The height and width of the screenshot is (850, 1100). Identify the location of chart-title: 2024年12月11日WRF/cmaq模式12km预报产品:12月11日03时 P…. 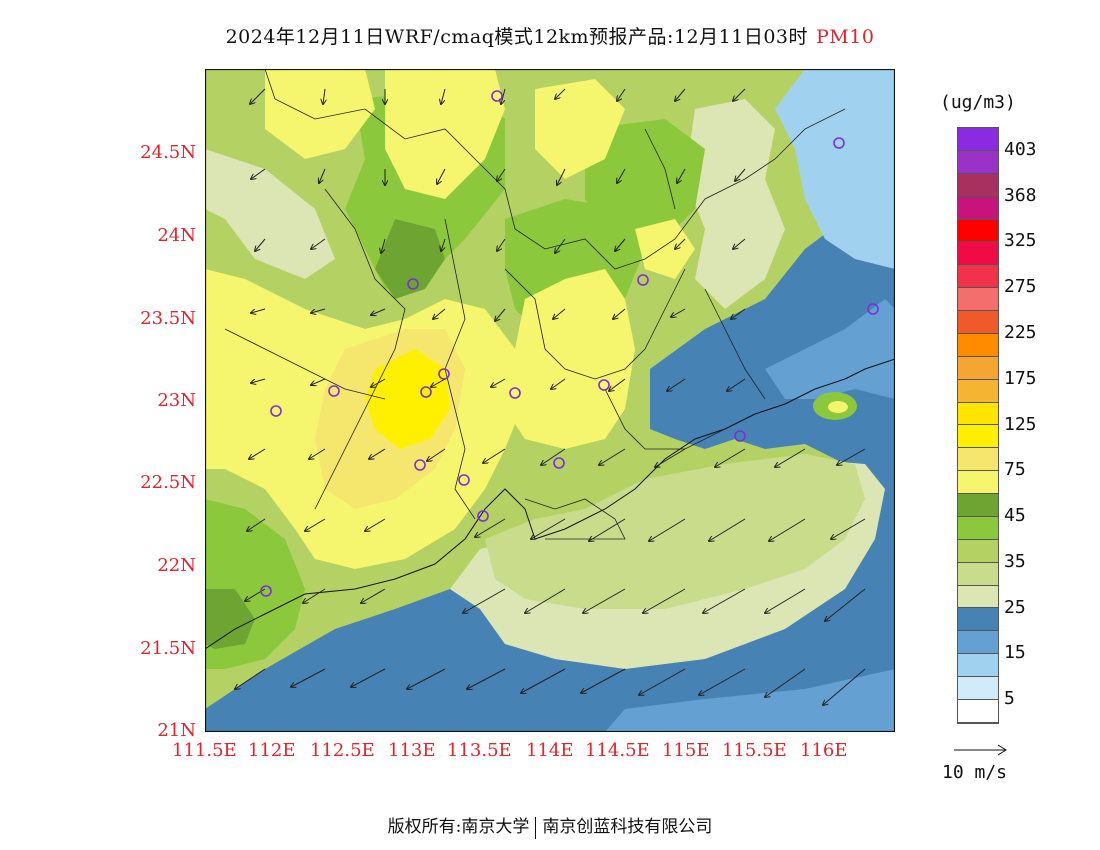
(550, 35).